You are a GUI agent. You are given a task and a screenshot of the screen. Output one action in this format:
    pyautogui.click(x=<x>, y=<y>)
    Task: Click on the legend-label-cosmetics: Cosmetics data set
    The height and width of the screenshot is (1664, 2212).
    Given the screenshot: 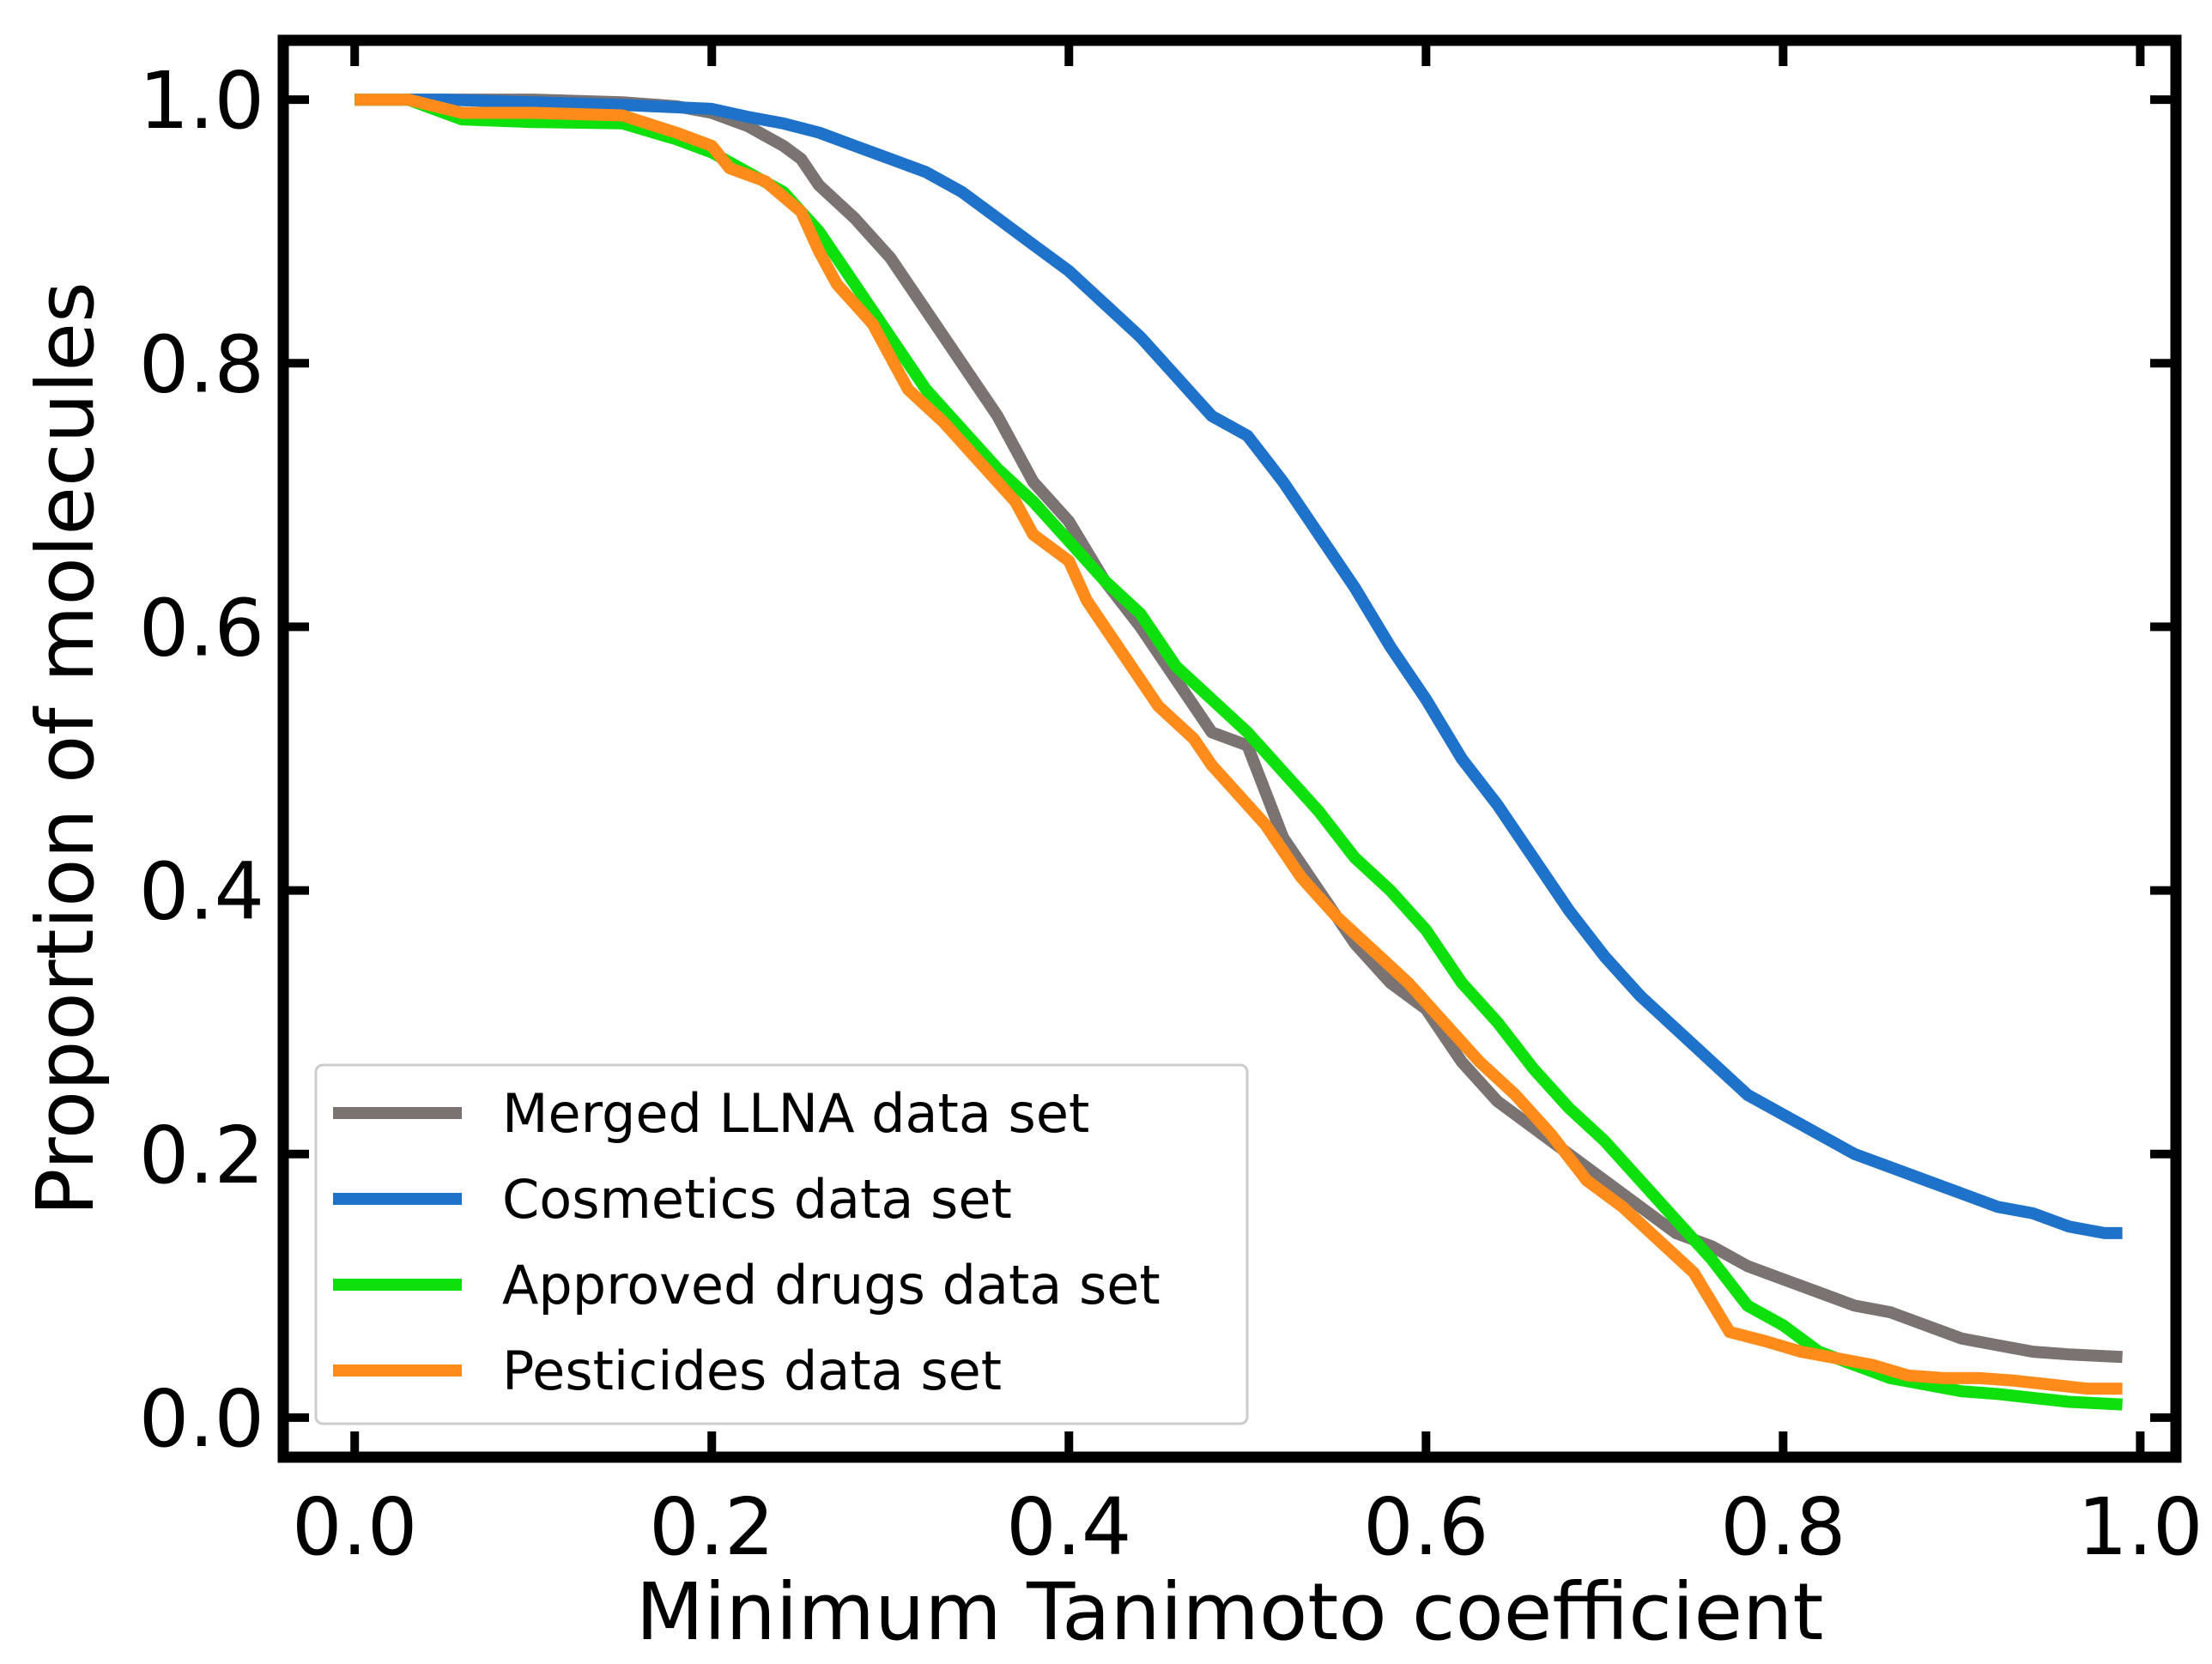 What is the action you would take?
    pyautogui.click(x=757, y=1199)
    